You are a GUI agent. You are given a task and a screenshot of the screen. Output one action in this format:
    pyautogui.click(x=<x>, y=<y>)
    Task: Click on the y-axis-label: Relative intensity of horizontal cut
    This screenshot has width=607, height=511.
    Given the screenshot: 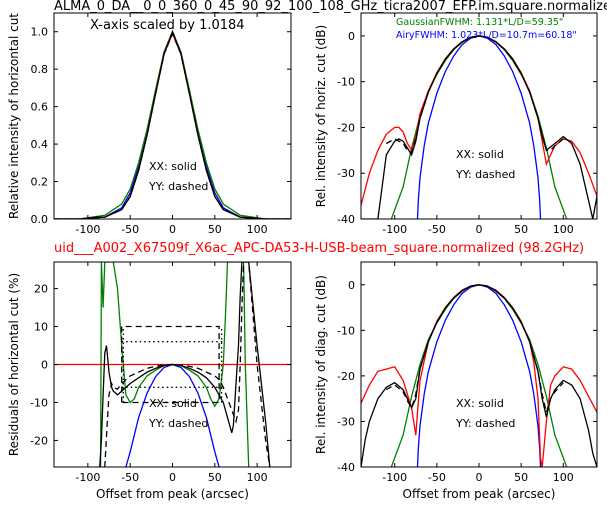 What is the action you would take?
    pyautogui.click(x=14, y=116)
    